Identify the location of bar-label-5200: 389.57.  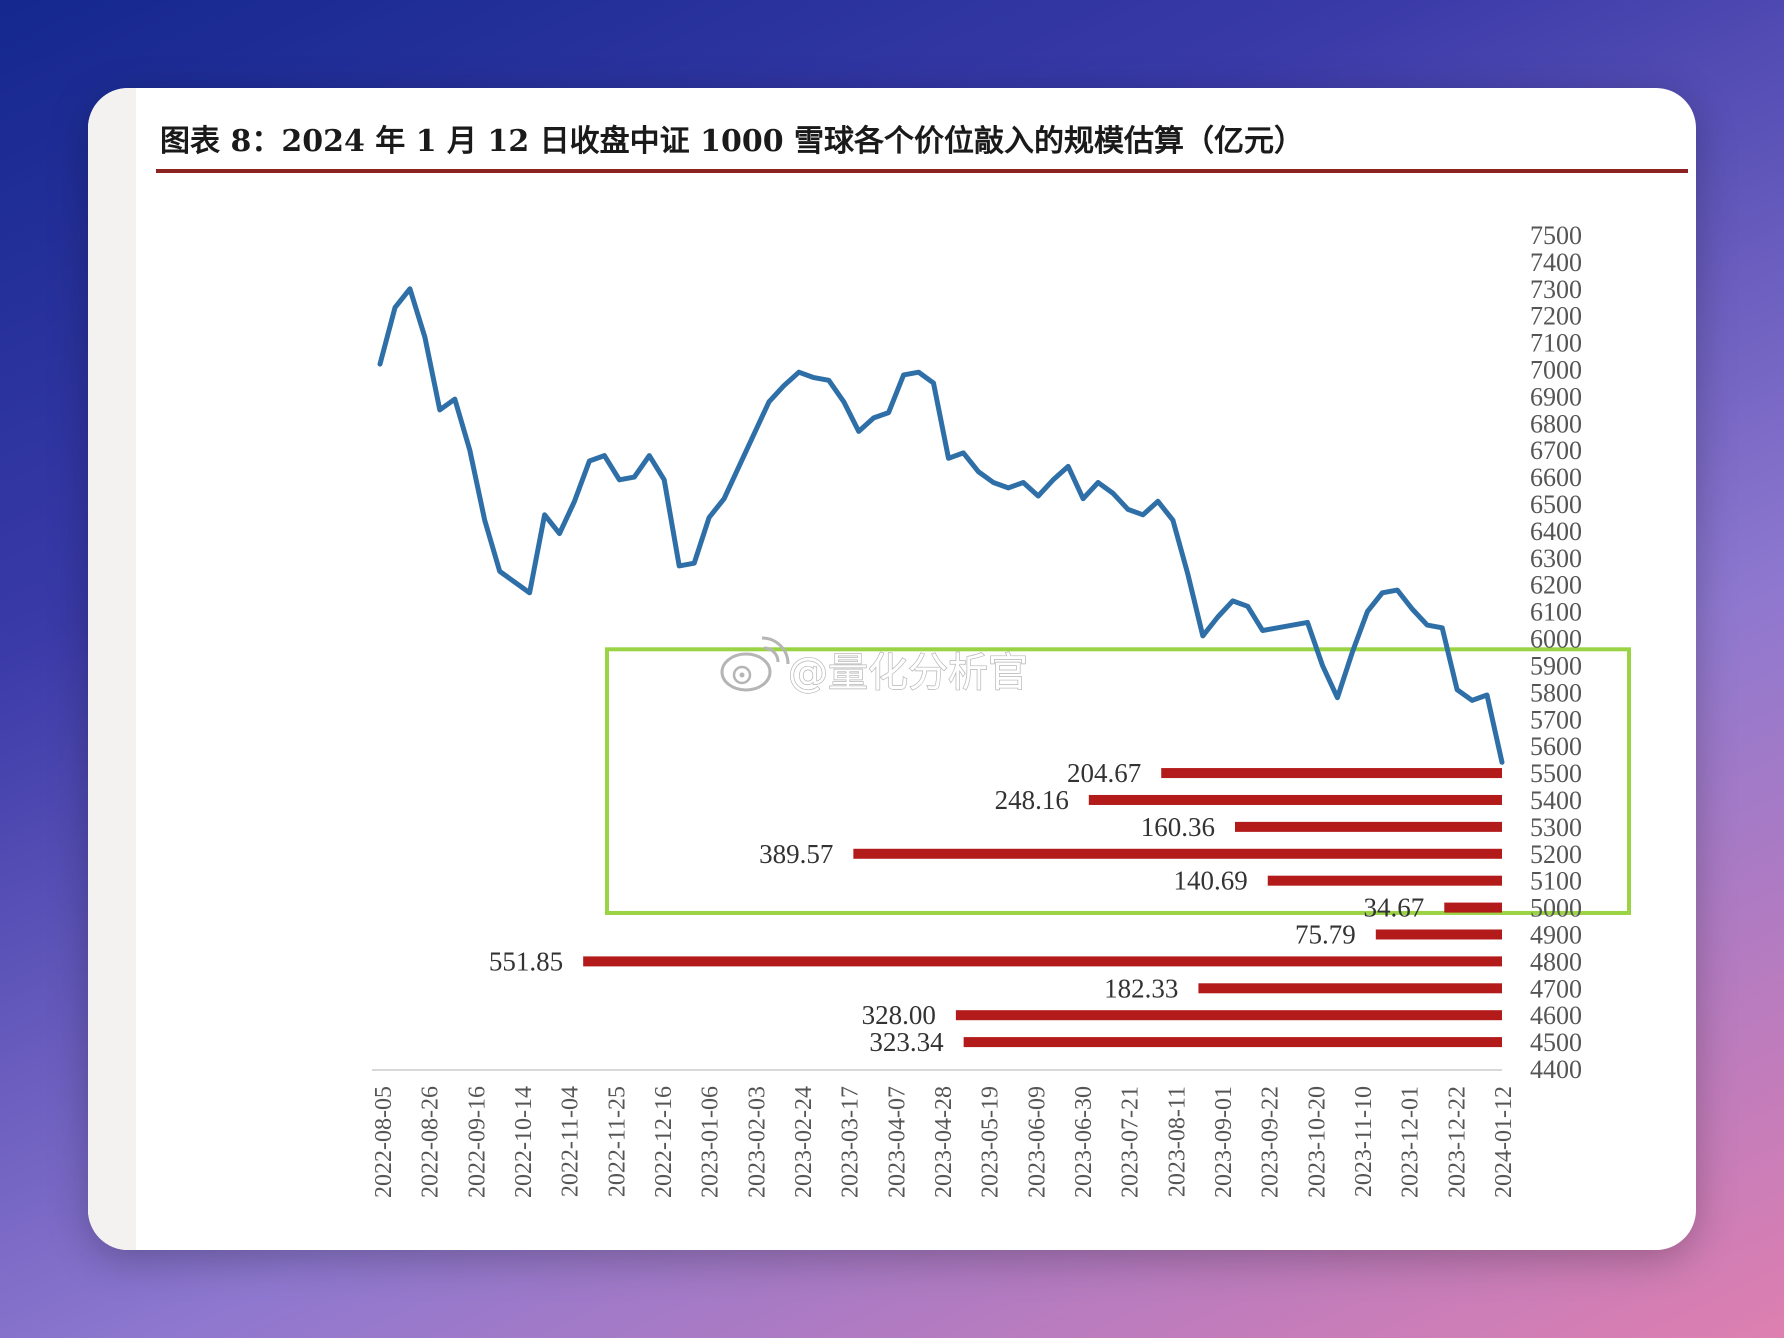
(796, 854).